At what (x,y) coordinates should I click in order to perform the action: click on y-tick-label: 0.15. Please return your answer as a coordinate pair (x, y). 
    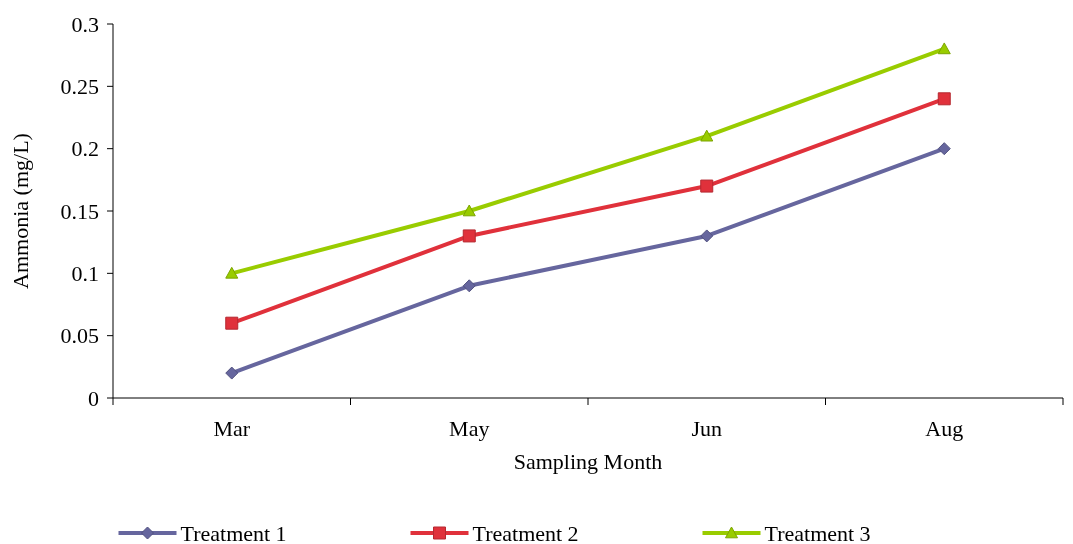
    Looking at the image, I should click on (79, 211).